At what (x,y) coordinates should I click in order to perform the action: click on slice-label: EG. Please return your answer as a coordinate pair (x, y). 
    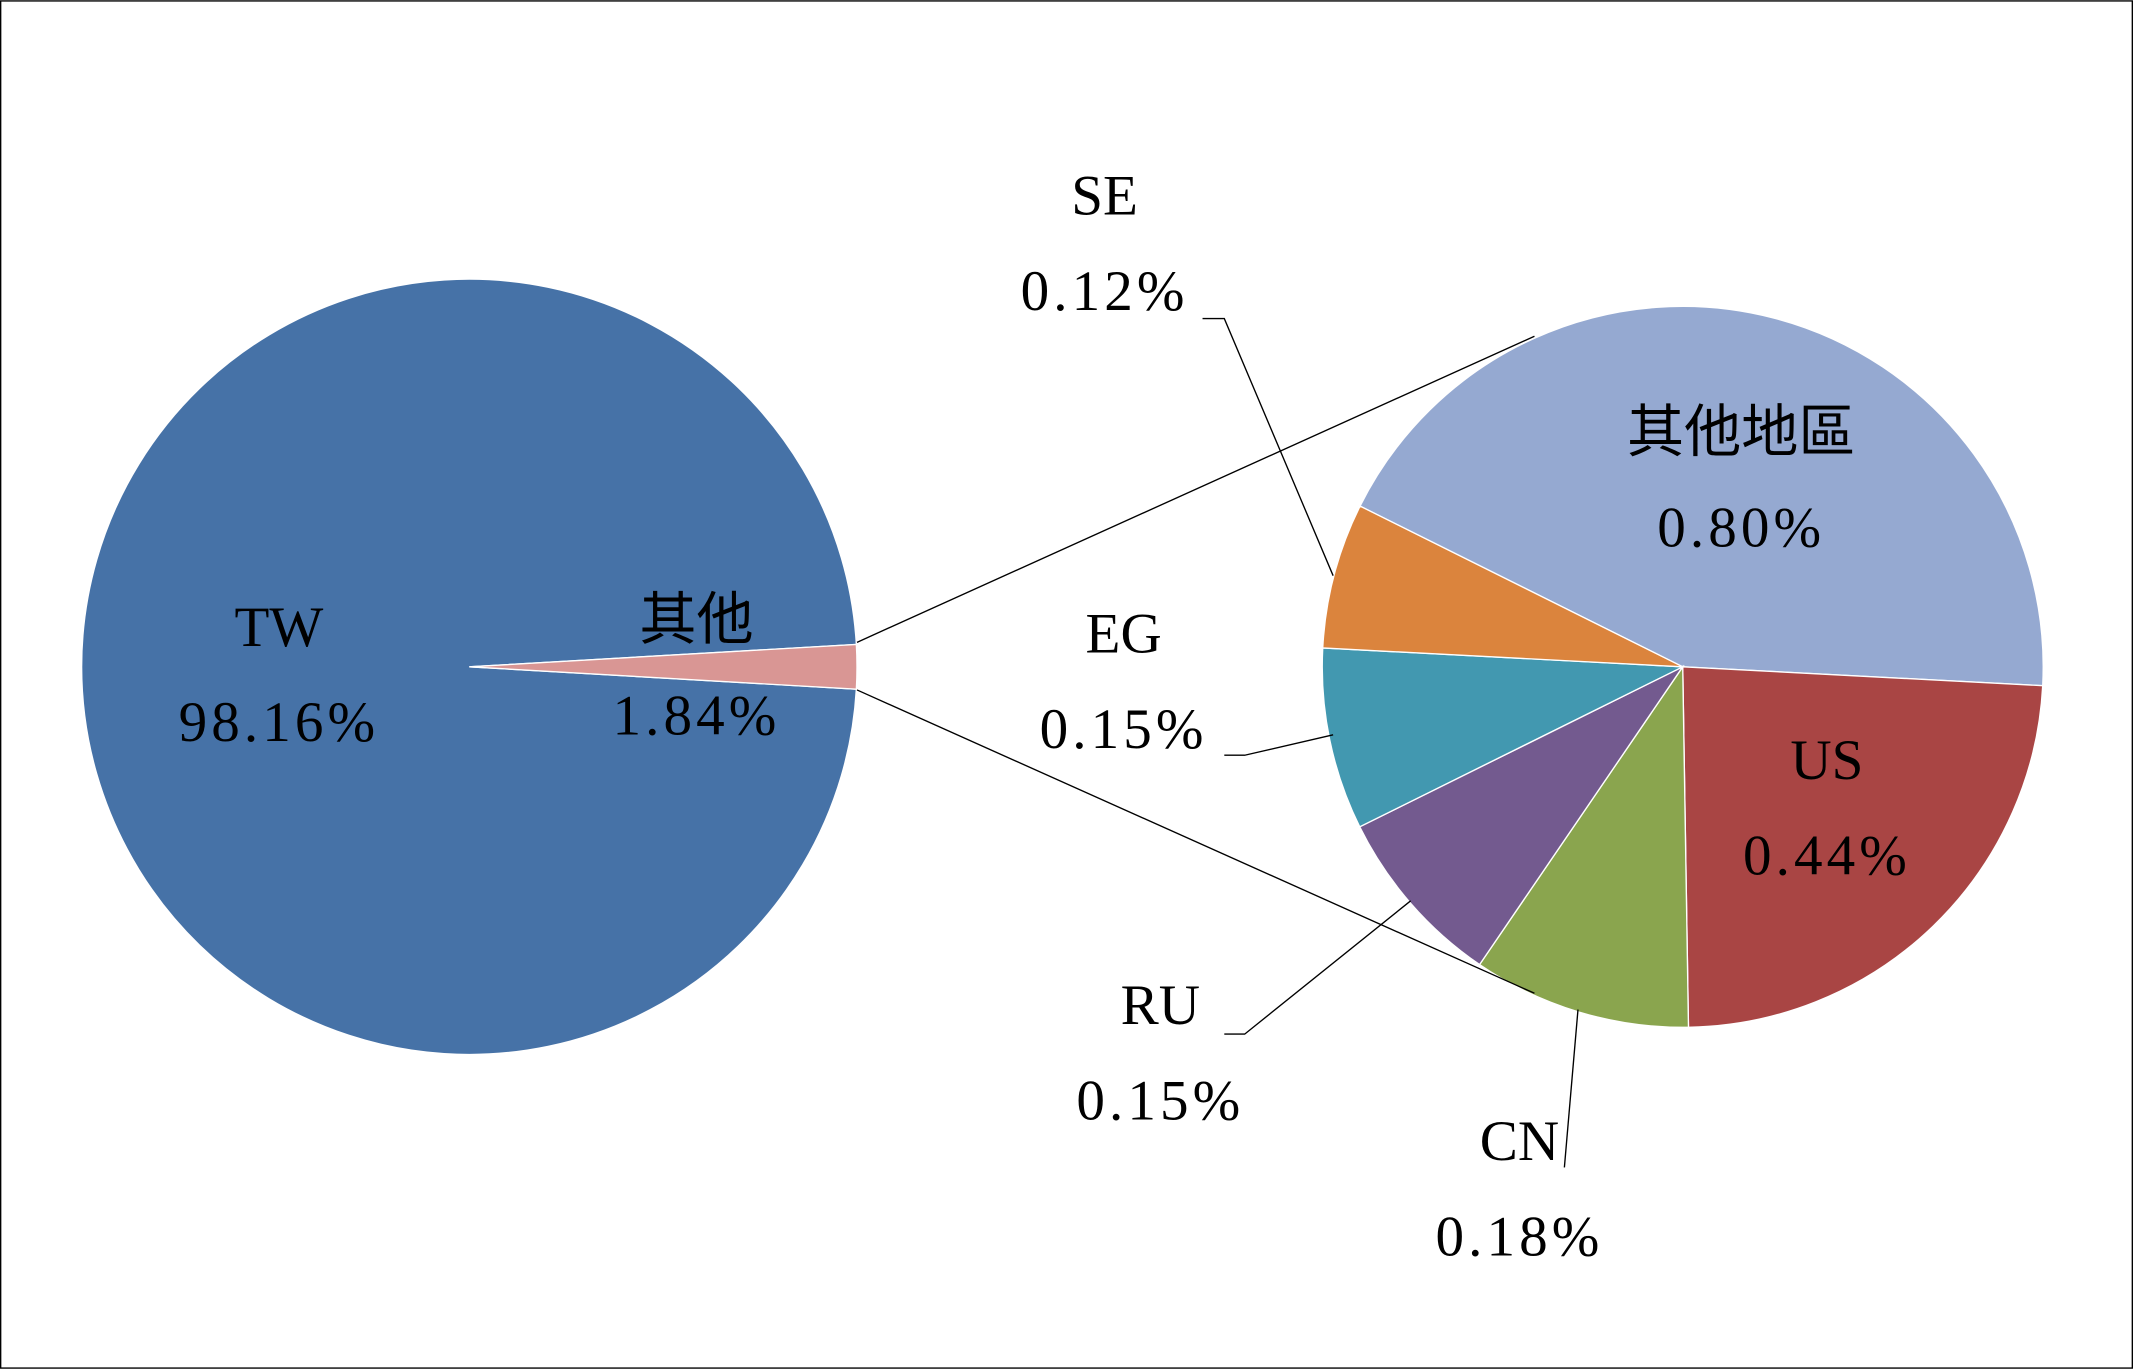
    Looking at the image, I should click on (1124, 634).